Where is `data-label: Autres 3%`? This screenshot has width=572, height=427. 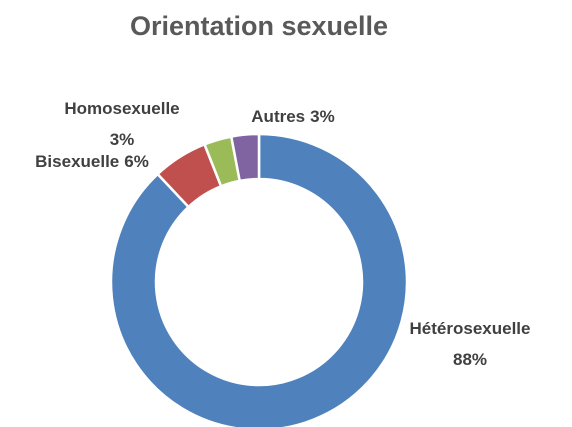 data-label: Autres 3% is located at coordinates (292, 116).